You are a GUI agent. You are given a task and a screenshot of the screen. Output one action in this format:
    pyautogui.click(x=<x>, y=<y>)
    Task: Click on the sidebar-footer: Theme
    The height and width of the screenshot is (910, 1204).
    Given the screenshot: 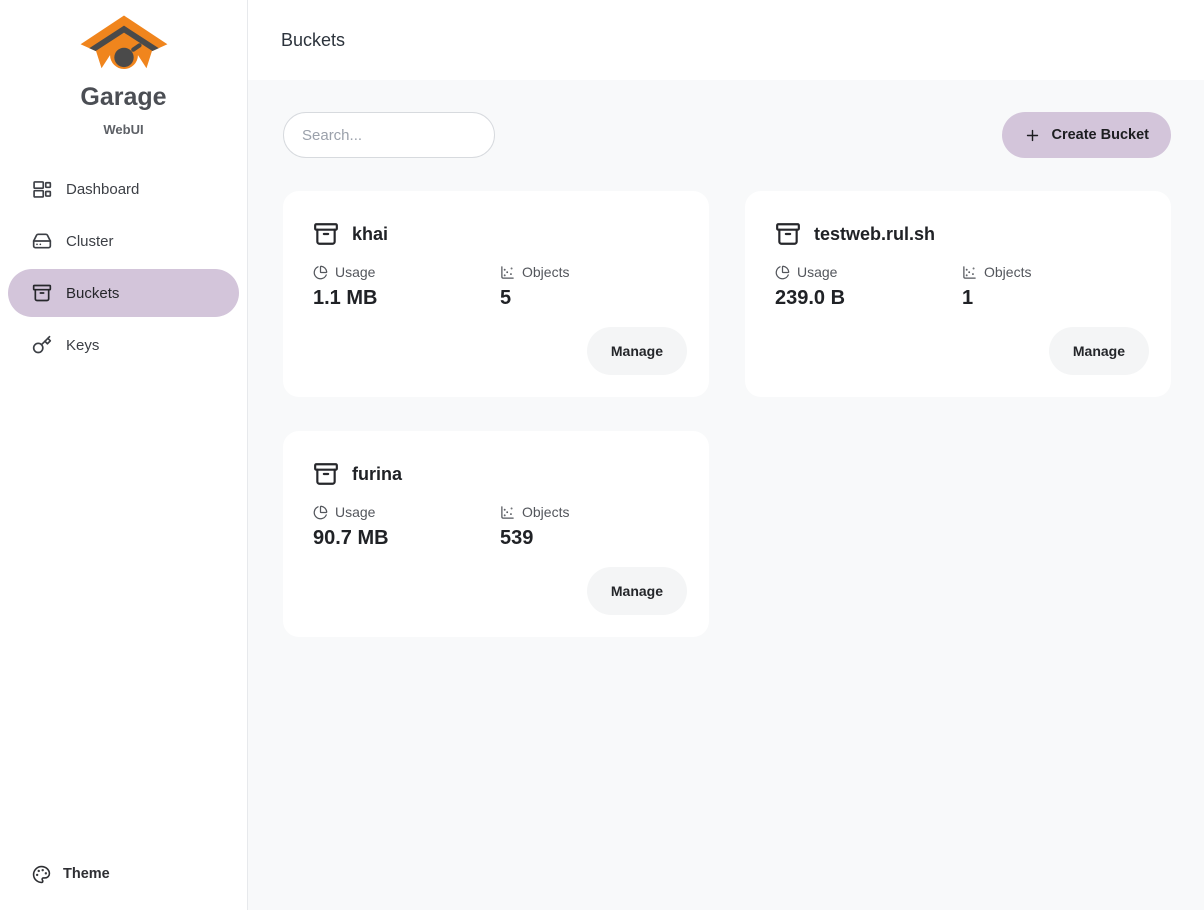 What is the action you would take?
    pyautogui.click(x=123, y=881)
    